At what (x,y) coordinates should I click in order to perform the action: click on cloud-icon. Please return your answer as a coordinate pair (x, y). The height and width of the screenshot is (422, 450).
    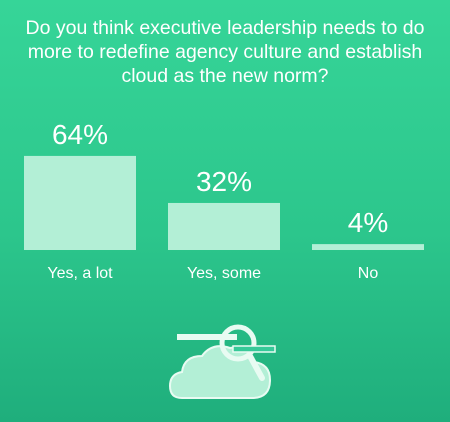
    Looking at the image, I should click on (222, 361).